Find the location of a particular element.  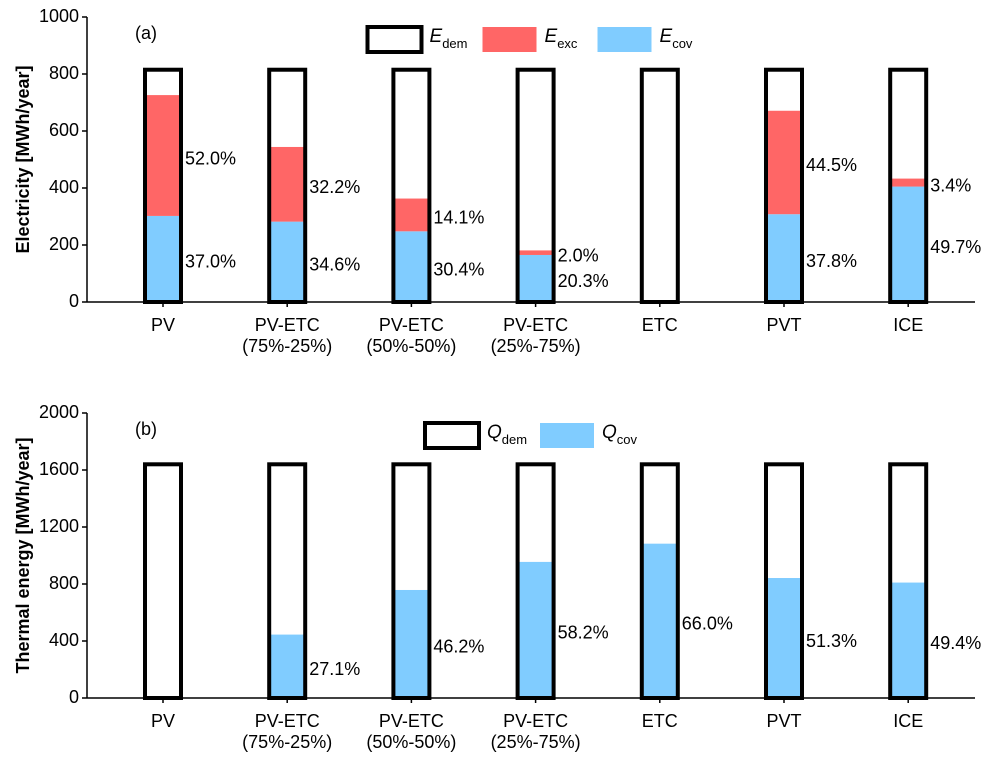

percent-label: 58.2% is located at coordinates (583, 633).